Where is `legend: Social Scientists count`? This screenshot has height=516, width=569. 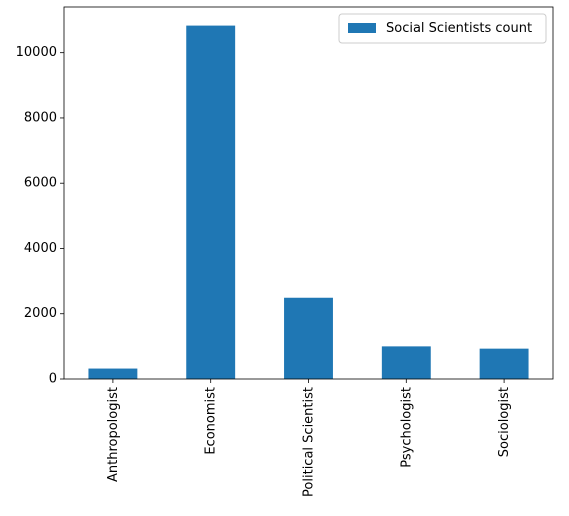 legend: Social Scientists count is located at coordinates (442, 28).